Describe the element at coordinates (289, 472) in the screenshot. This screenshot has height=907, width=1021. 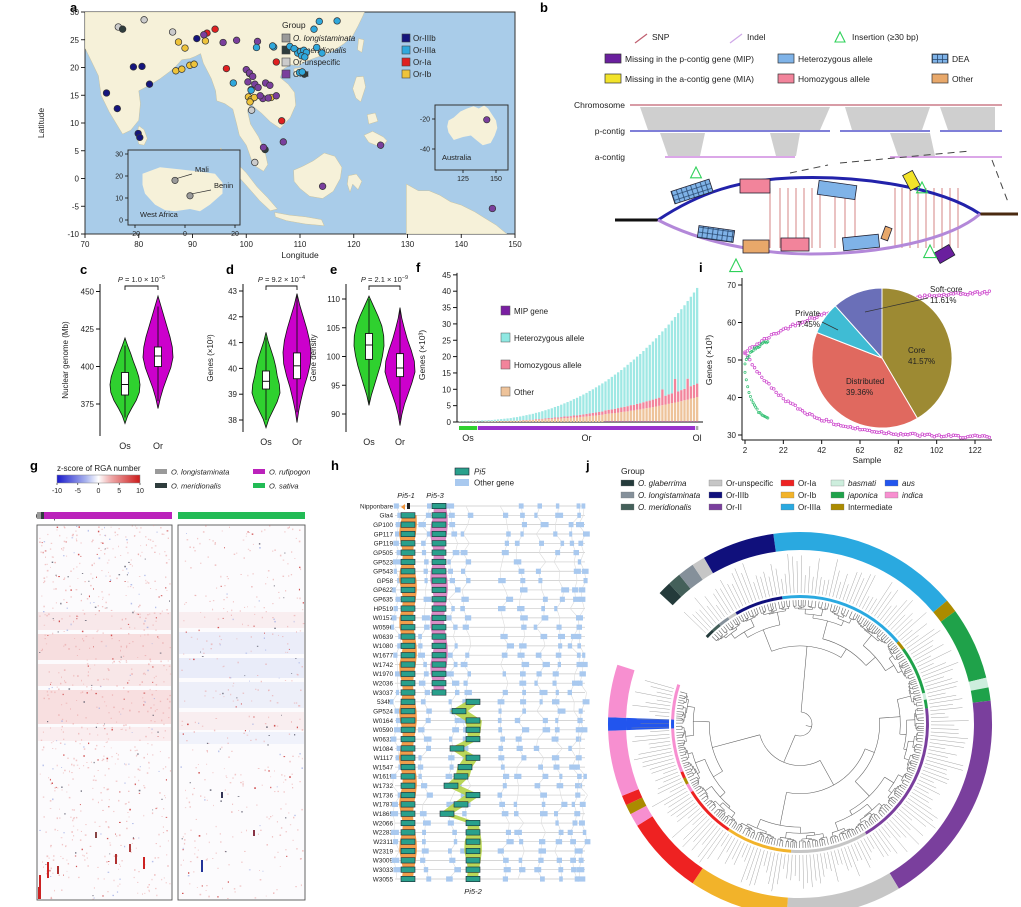
I see `svg-text: O. rufipogon` at that location.